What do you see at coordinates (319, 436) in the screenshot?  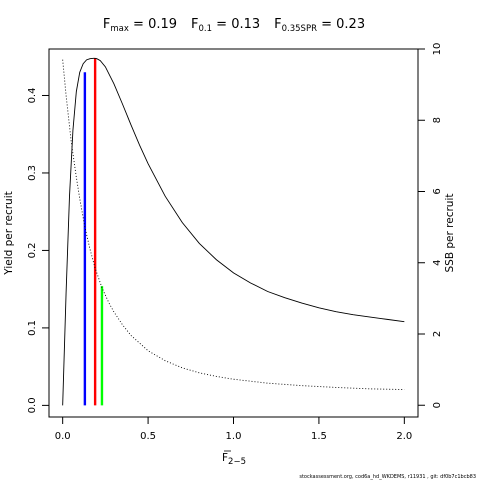 I see `x-tick-label: 1.5` at bounding box center [319, 436].